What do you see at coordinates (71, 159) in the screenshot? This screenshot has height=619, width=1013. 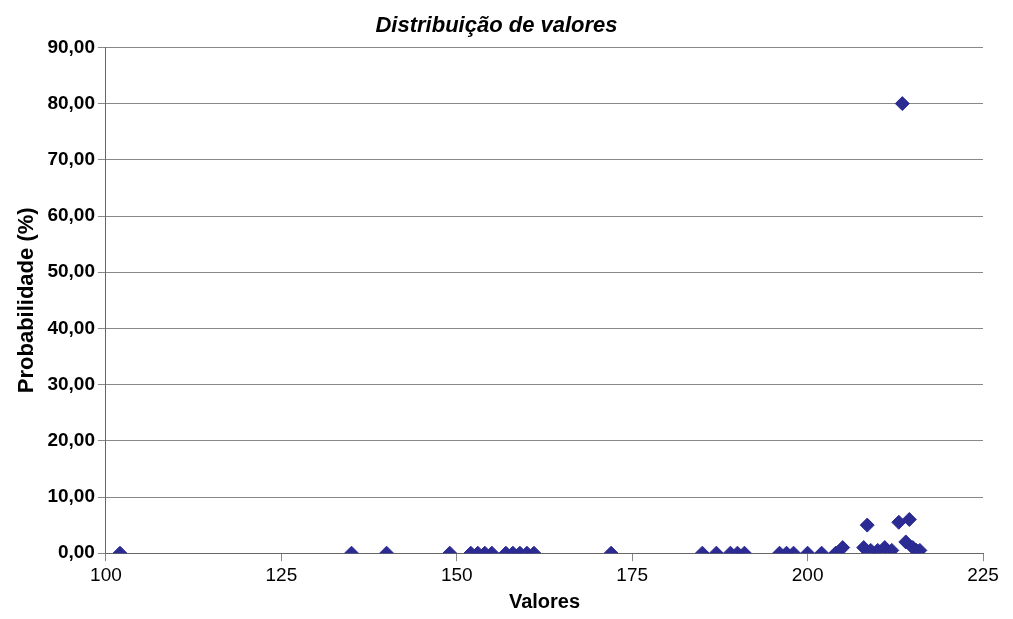 I see `y-tick-label: 70,00` at bounding box center [71, 159].